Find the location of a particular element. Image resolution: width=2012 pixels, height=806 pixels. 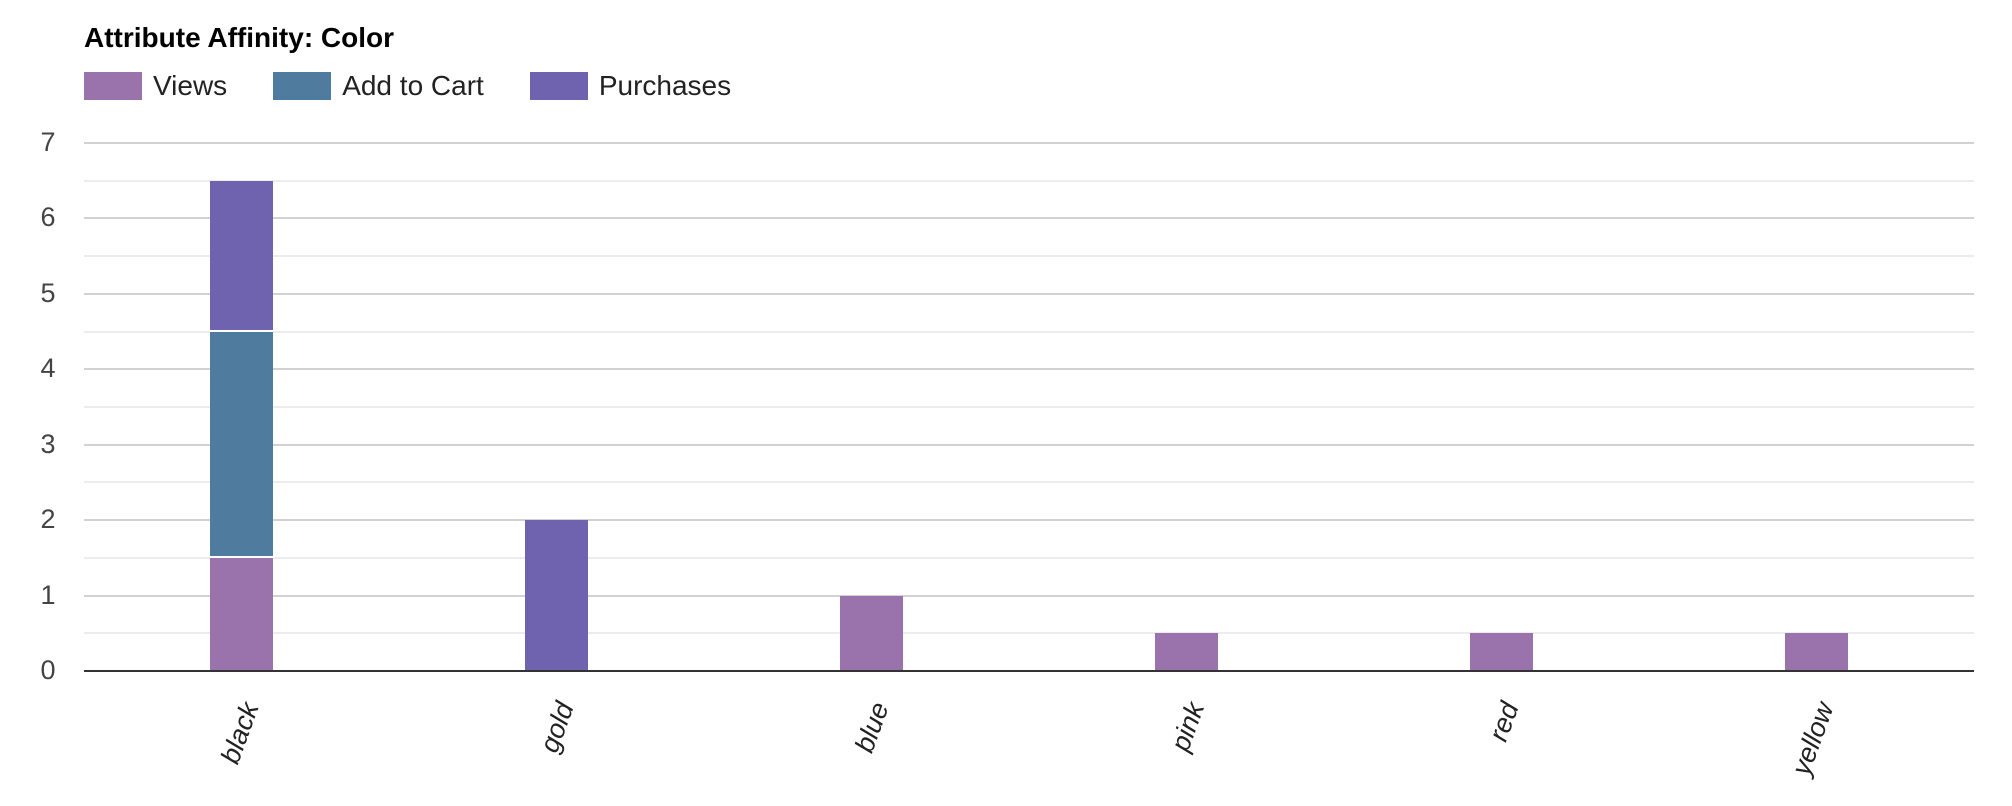

bar-segment-add-to-cart is located at coordinates (241, 444).